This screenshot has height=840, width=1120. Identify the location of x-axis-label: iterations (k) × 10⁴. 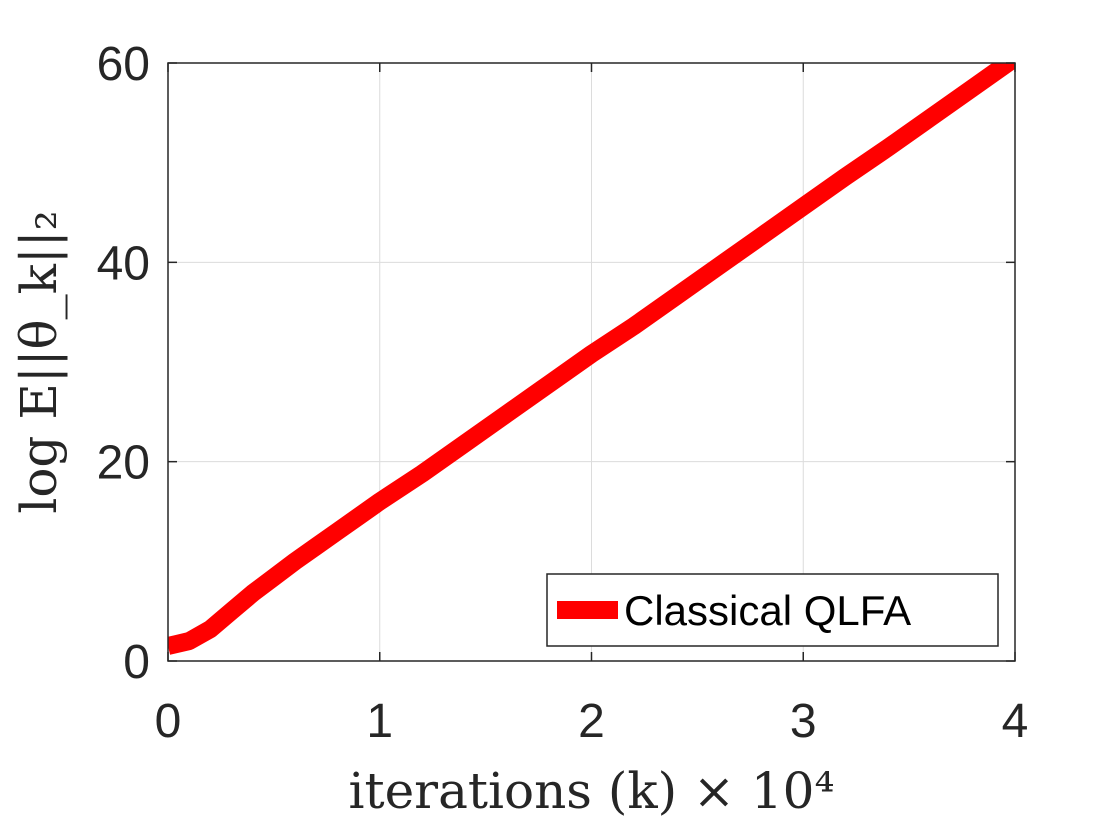
(592, 791).